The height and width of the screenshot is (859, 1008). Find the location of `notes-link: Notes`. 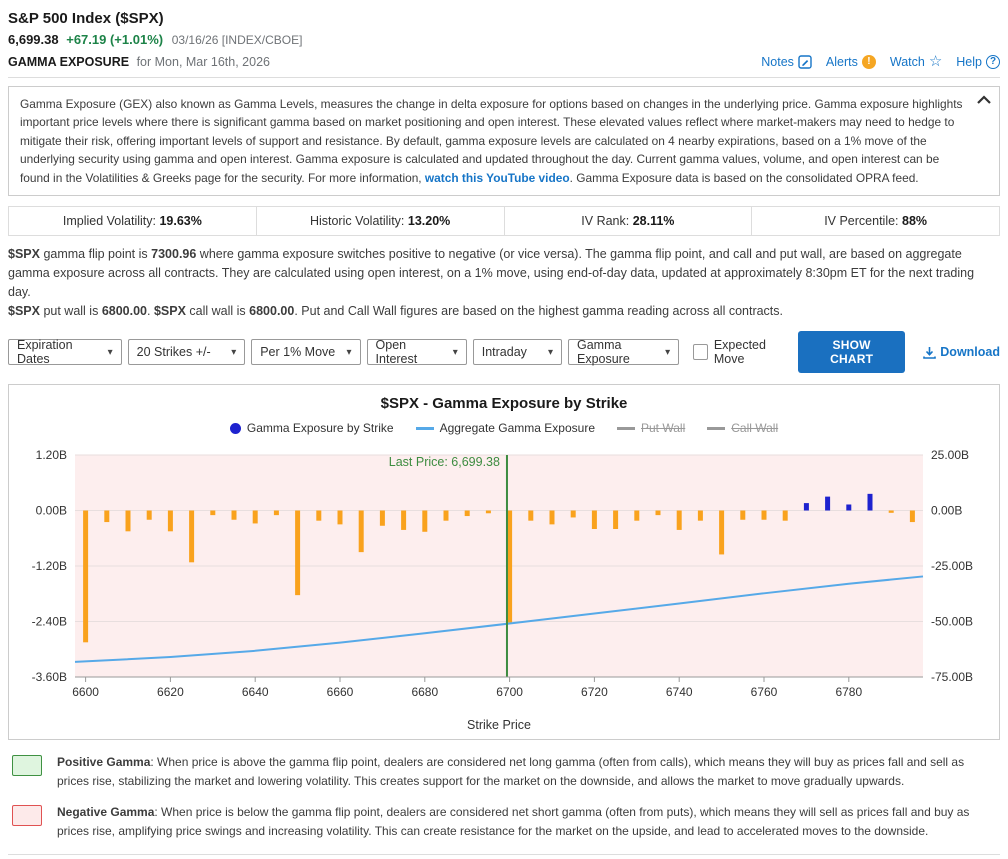

notes-link: Notes is located at coordinates (786, 62).